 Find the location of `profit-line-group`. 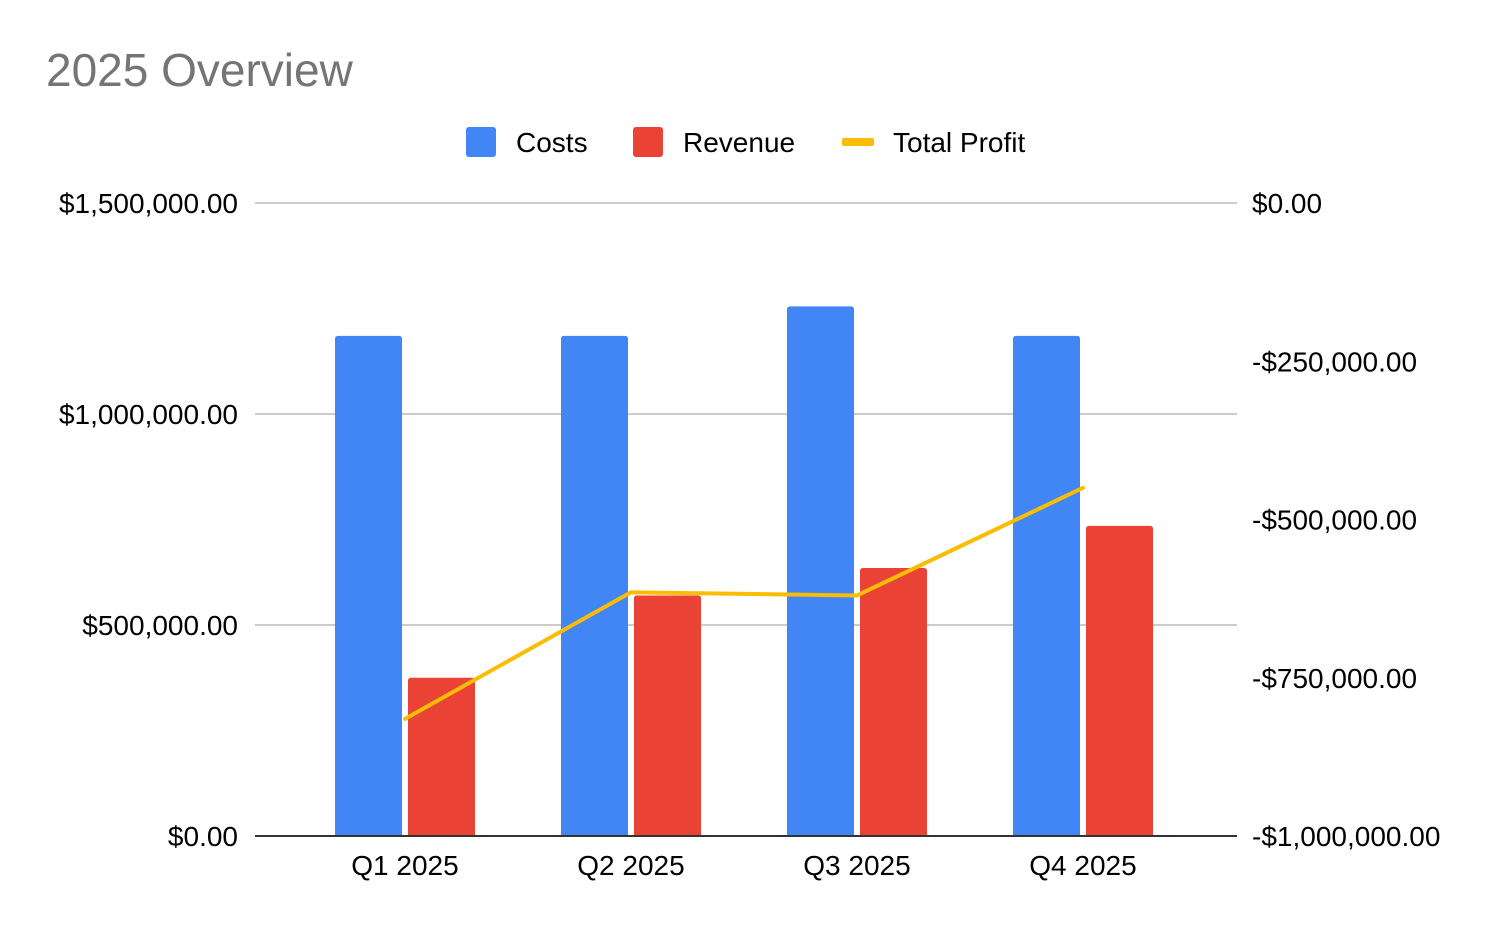

profit-line-group is located at coordinates (744, 603).